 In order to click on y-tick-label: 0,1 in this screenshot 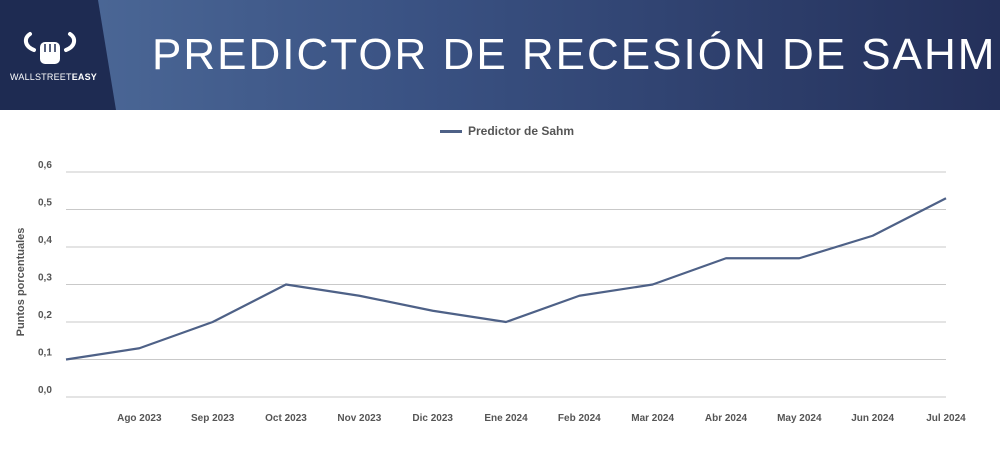, I will do `click(45, 353)`.